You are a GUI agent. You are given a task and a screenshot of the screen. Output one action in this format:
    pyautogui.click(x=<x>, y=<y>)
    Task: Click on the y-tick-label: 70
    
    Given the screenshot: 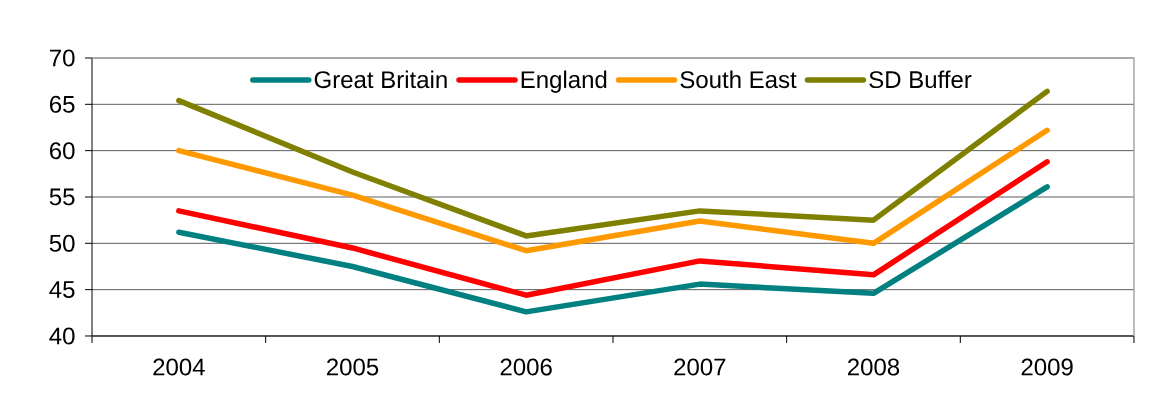 What is the action you would take?
    pyautogui.click(x=62, y=58)
    